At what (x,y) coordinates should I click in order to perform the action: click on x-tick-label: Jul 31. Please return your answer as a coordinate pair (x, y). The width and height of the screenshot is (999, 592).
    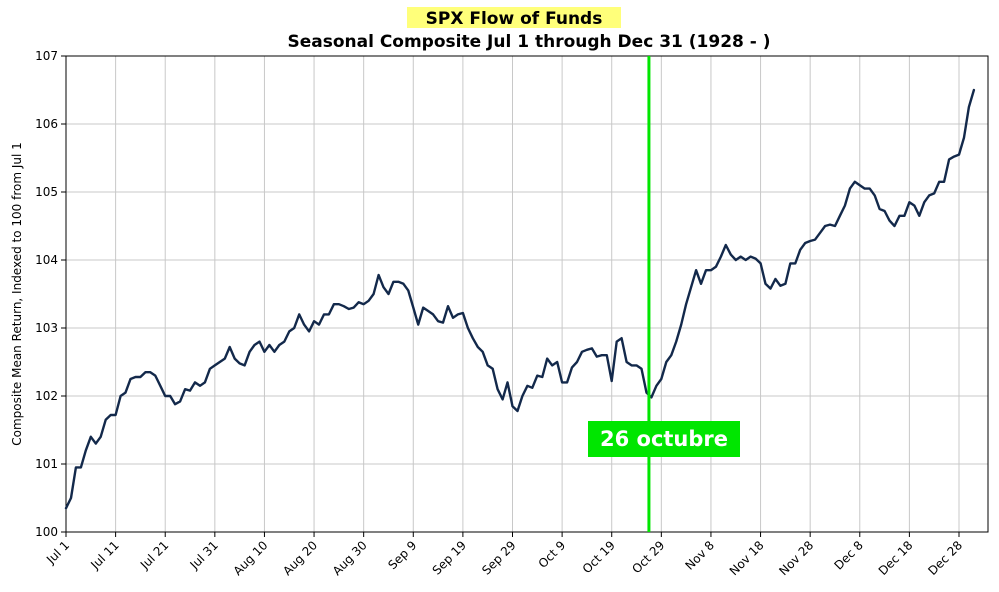
    Looking at the image, I should click on (204, 555).